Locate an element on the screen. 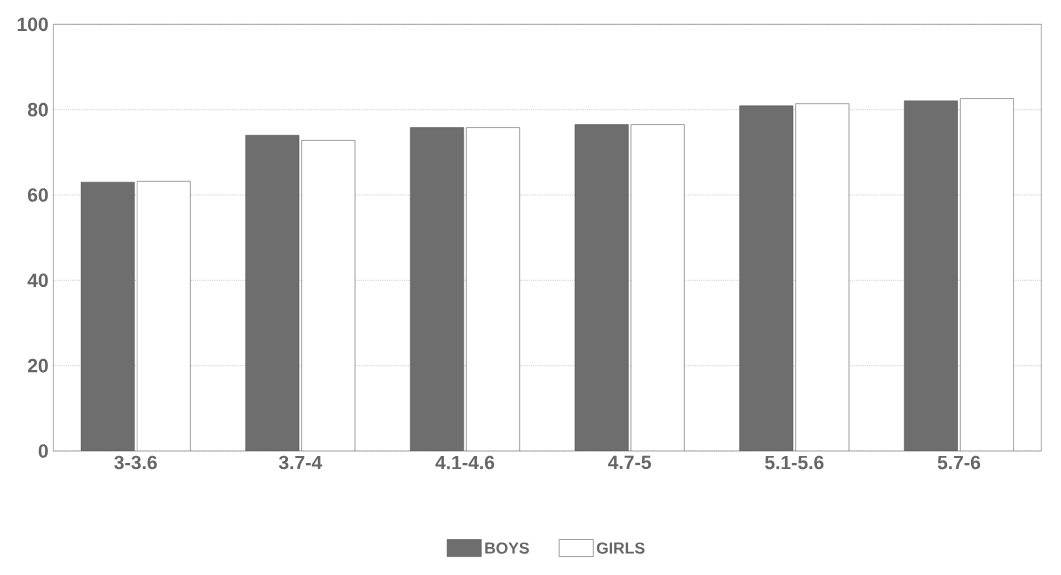  y-tick-label: 80 is located at coordinates (37, 109).